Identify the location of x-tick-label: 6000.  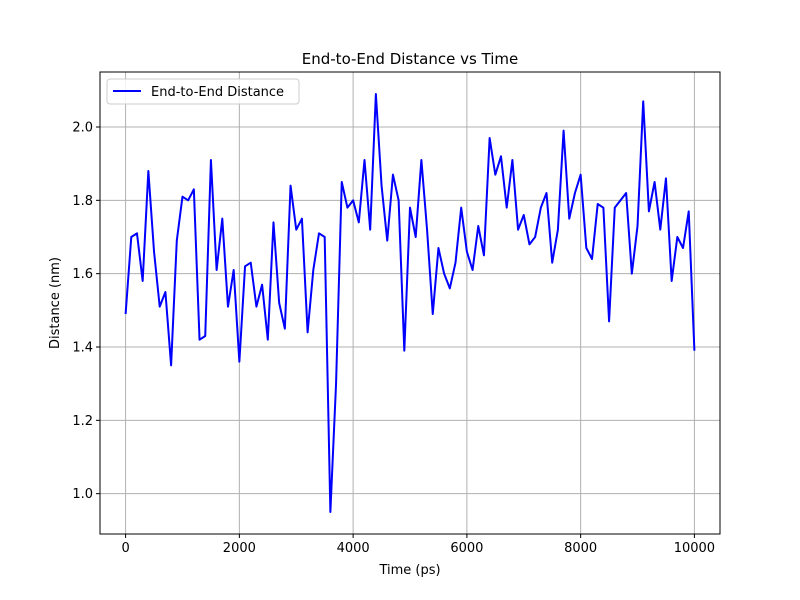
(466, 548).